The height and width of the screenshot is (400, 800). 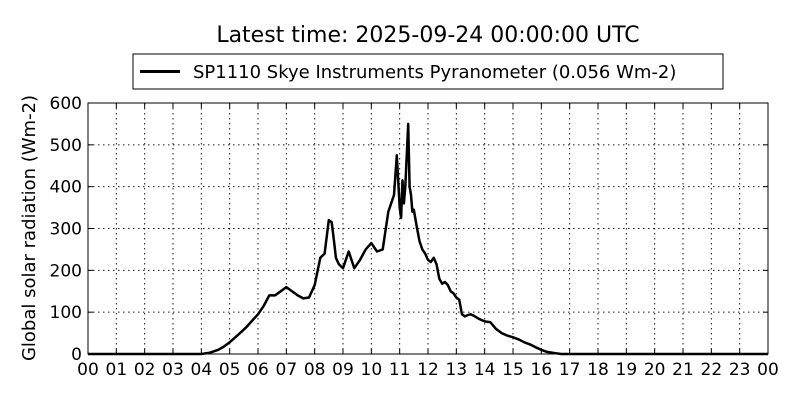 What do you see at coordinates (66, 104) in the screenshot?
I see `y-tick-label: 600` at bounding box center [66, 104].